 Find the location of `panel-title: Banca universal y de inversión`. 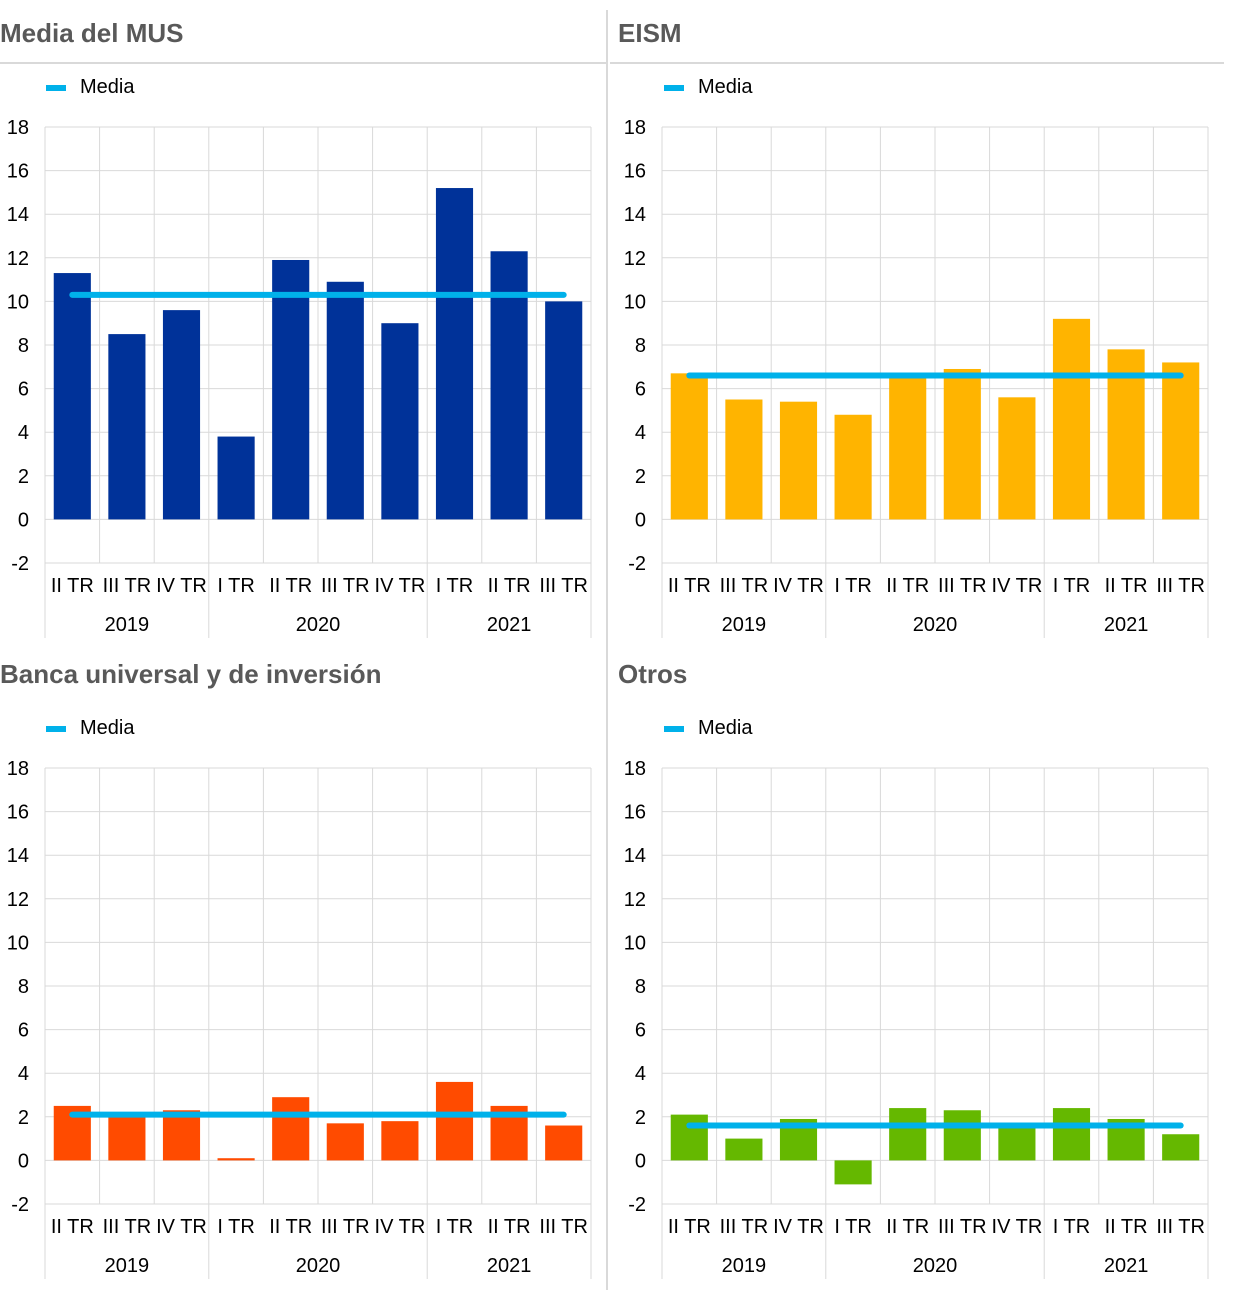

panel-title: Banca universal y de inversión is located at coordinates (191, 674).